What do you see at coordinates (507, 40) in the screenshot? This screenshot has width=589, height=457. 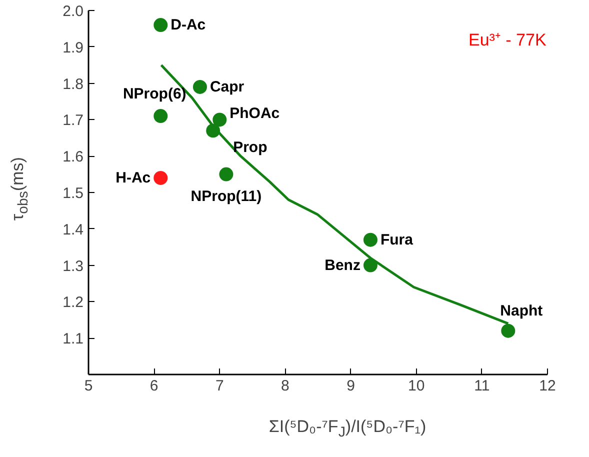 I see `annotation: Eu³⁺ - 77K` at bounding box center [507, 40].